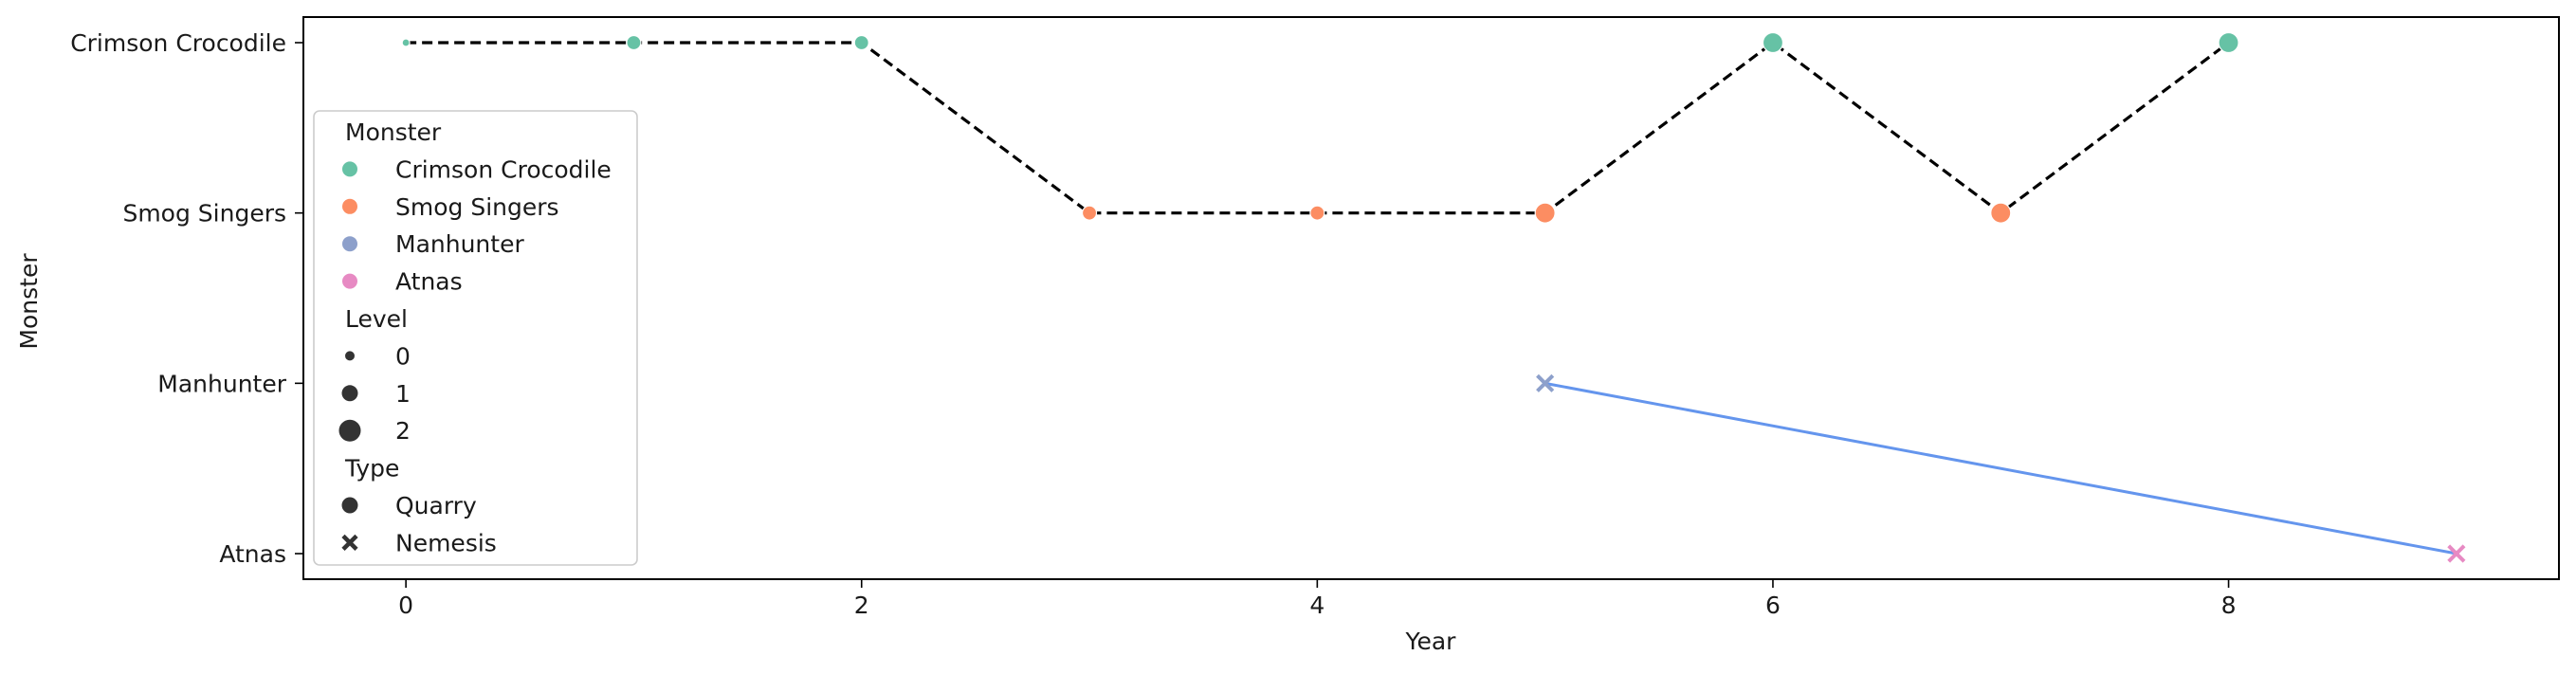  What do you see at coordinates (252, 554) in the screenshot?
I see `y-tick-label-atnas: Atnas` at bounding box center [252, 554].